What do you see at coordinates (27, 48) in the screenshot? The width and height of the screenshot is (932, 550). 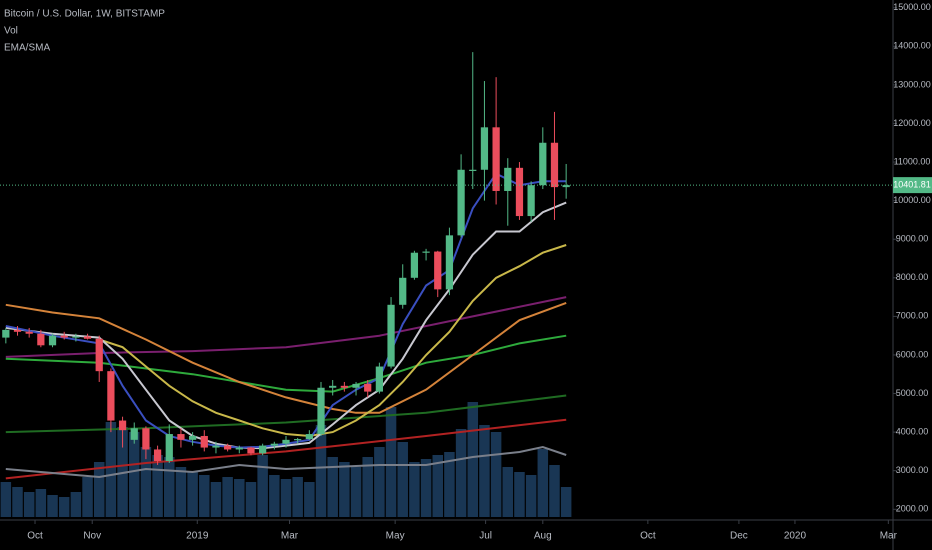 I see `indicator-label: EMA/SMA` at bounding box center [27, 48].